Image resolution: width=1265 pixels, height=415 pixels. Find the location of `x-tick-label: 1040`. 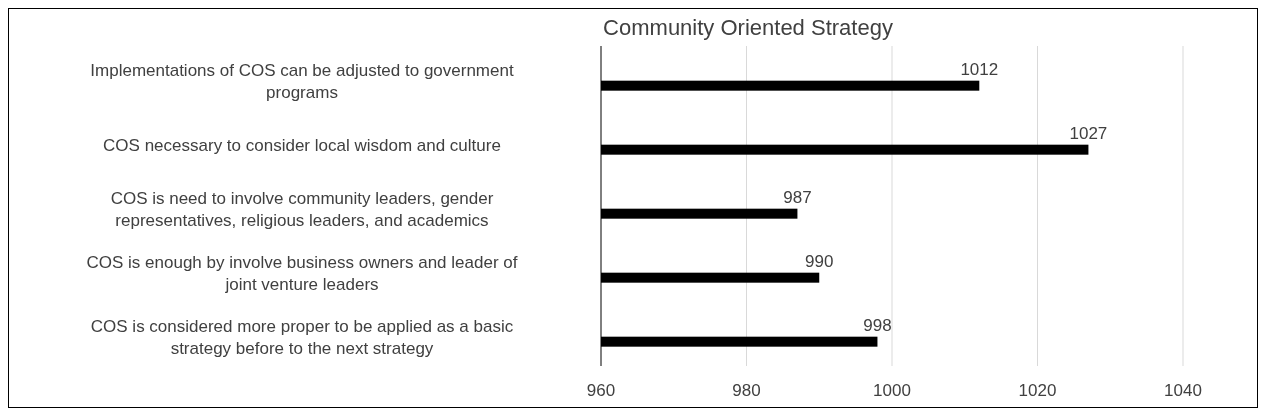

x-tick-label: 1040 is located at coordinates (1183, 390).